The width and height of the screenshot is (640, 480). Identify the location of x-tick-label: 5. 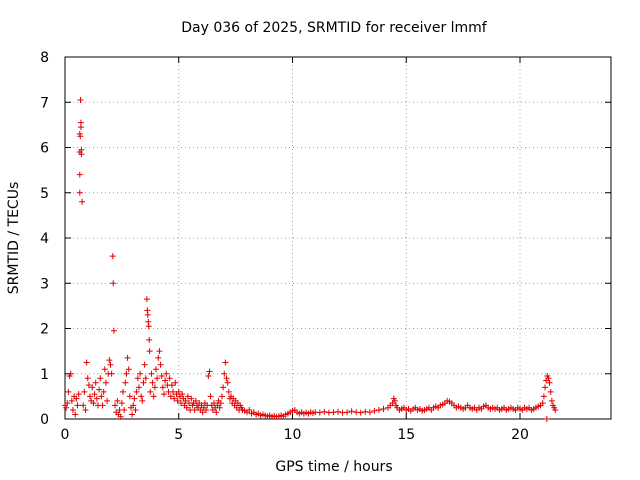
(178, 435).